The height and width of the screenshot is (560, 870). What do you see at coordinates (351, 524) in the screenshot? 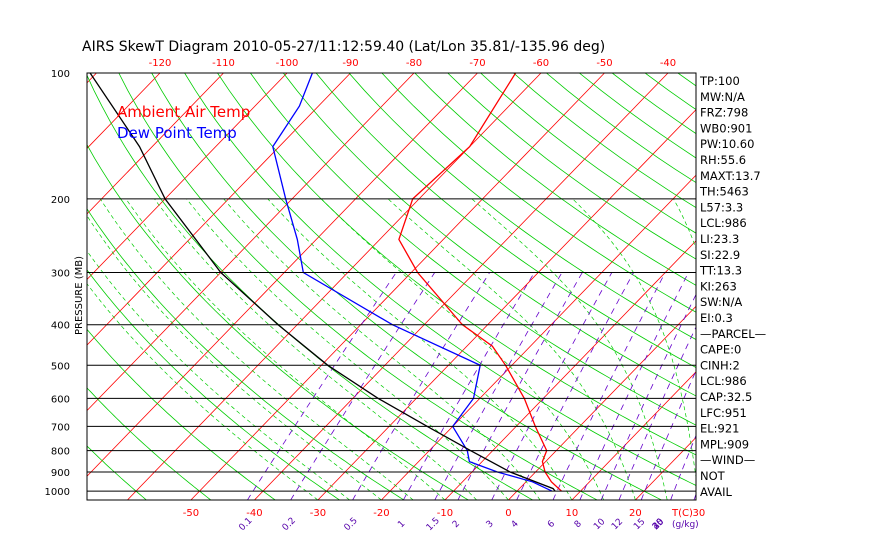
I see `mixing-ratio-label: 0.5` at bounding box center [351, 524].